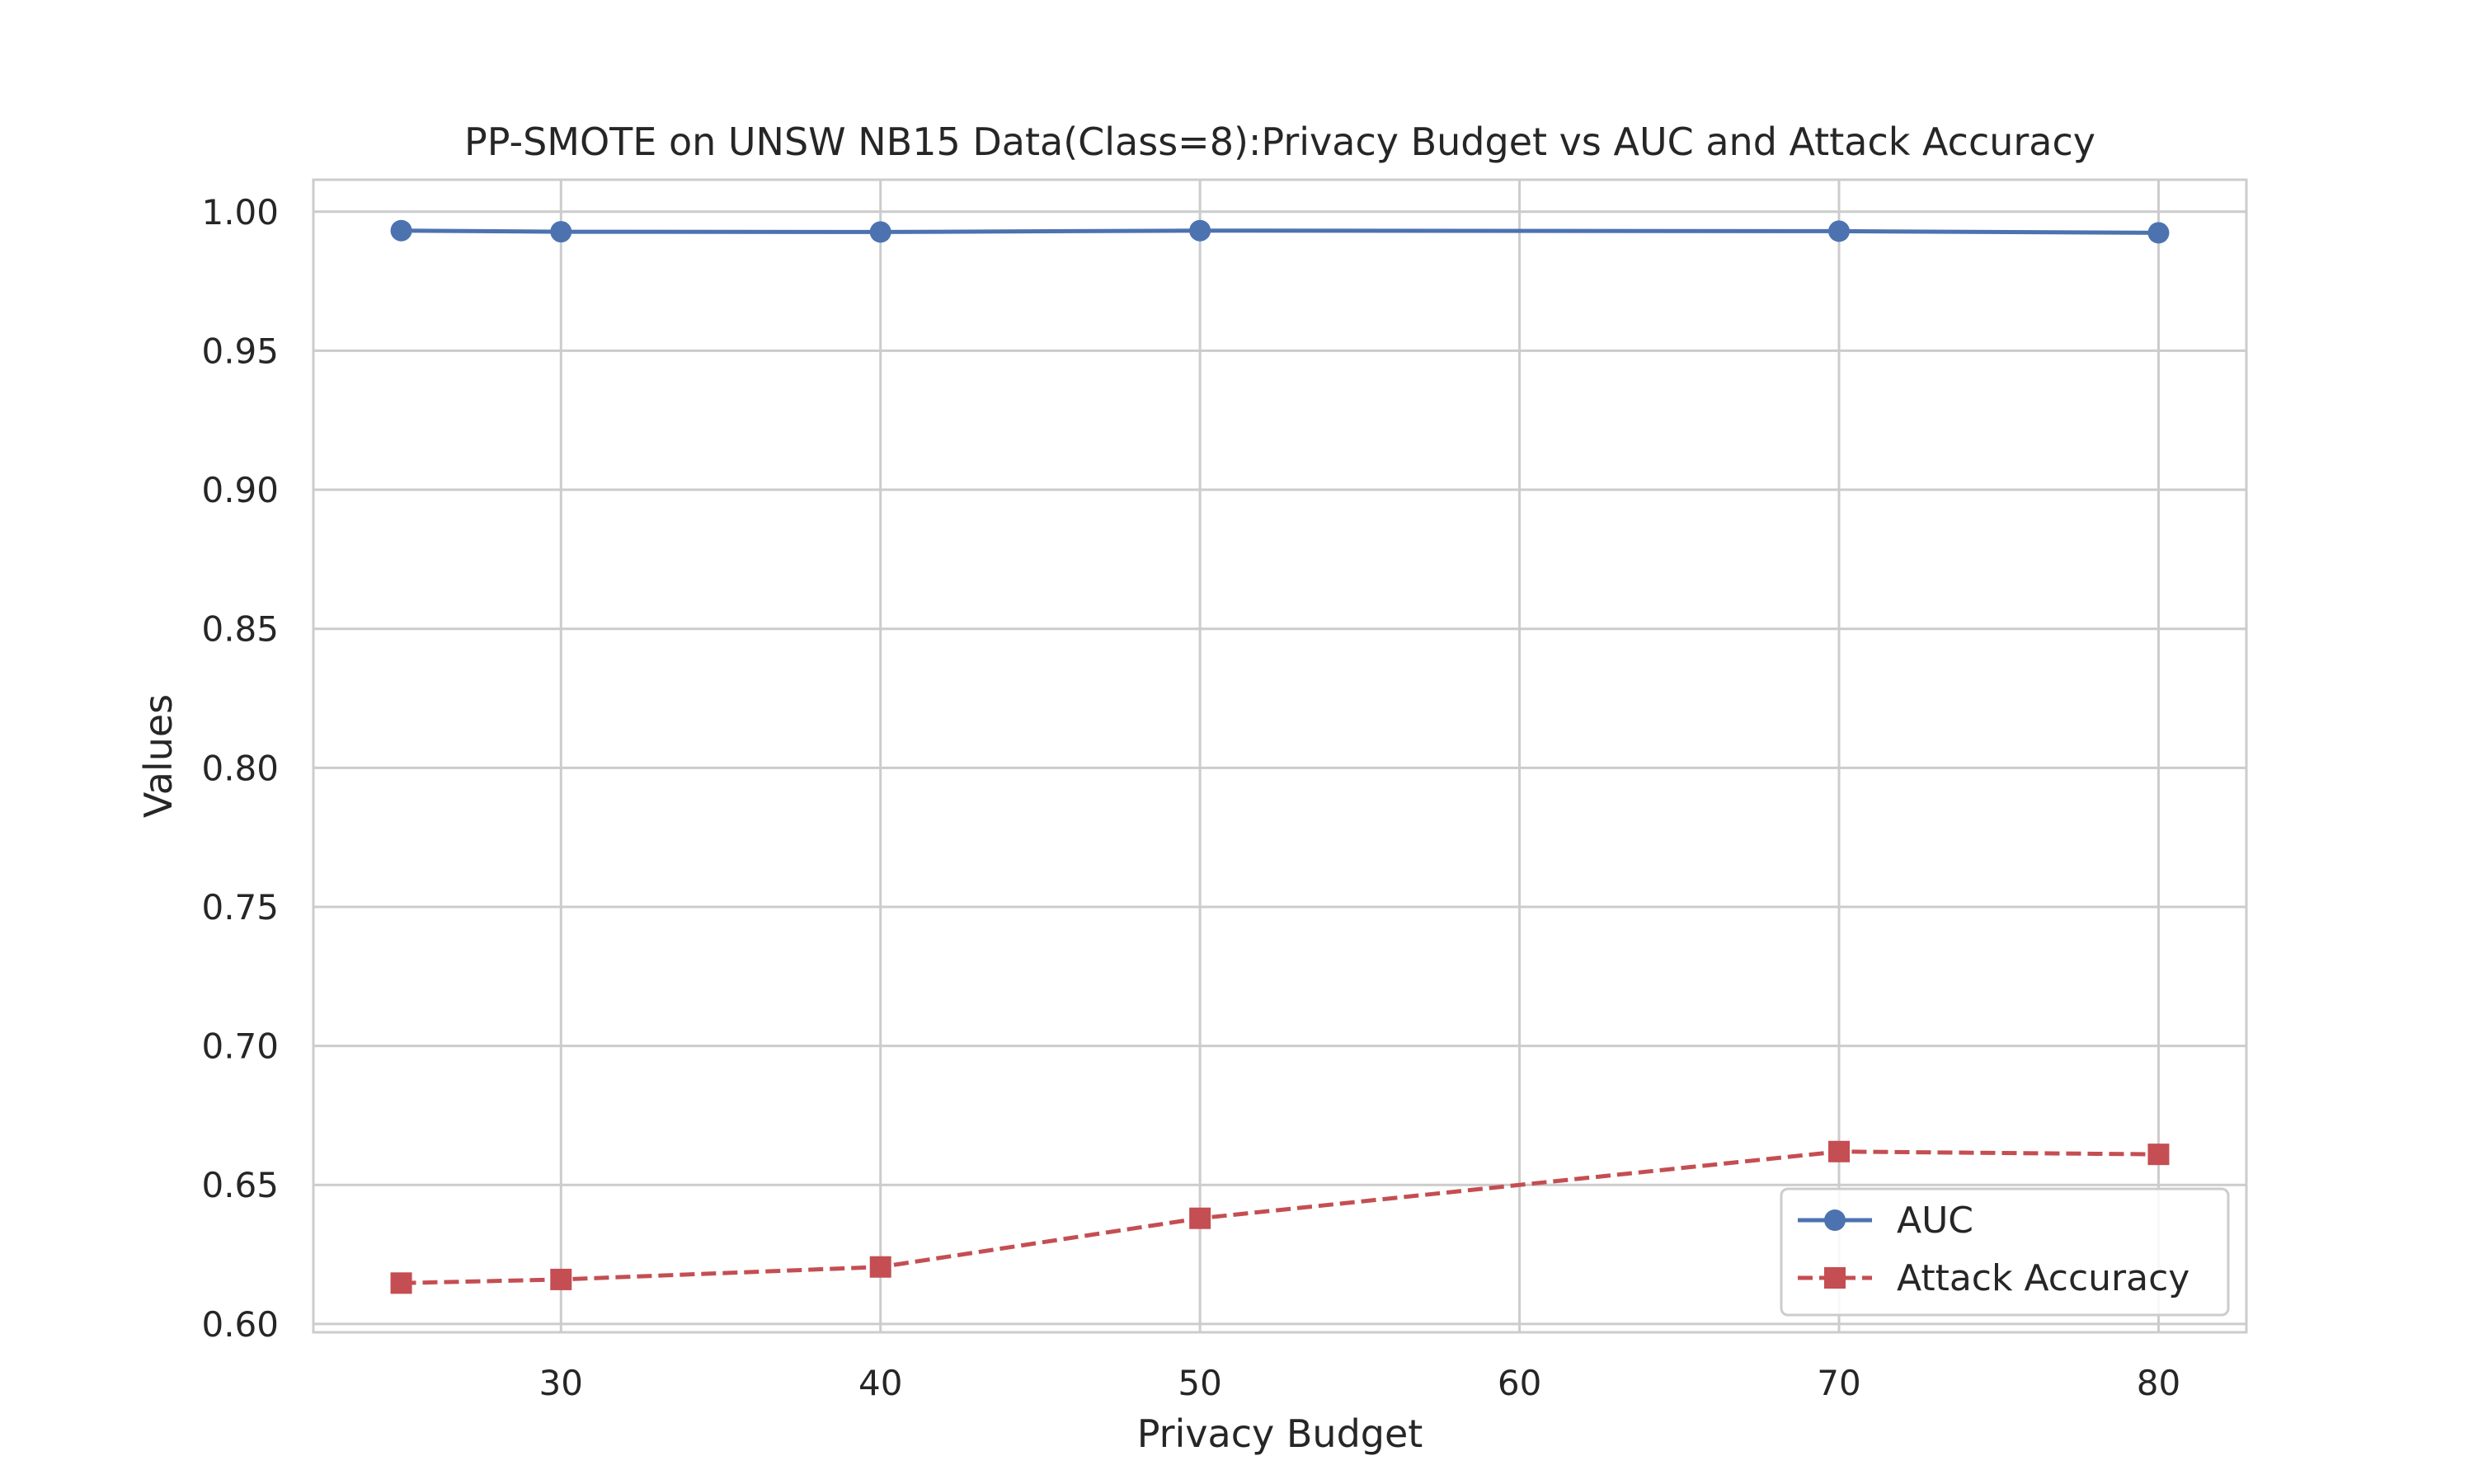  I want to click on x-tick-label: 80, so click(2158, 1383).